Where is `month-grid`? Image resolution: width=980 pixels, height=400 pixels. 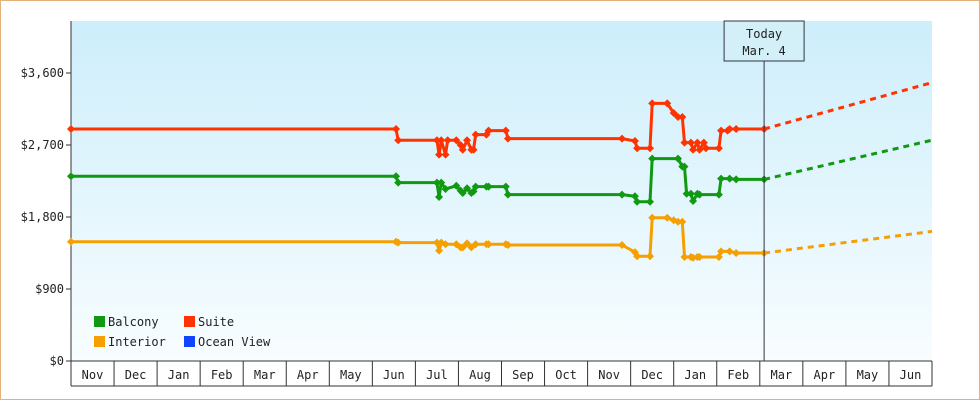 month-grid is located at coordinates (501, 373).